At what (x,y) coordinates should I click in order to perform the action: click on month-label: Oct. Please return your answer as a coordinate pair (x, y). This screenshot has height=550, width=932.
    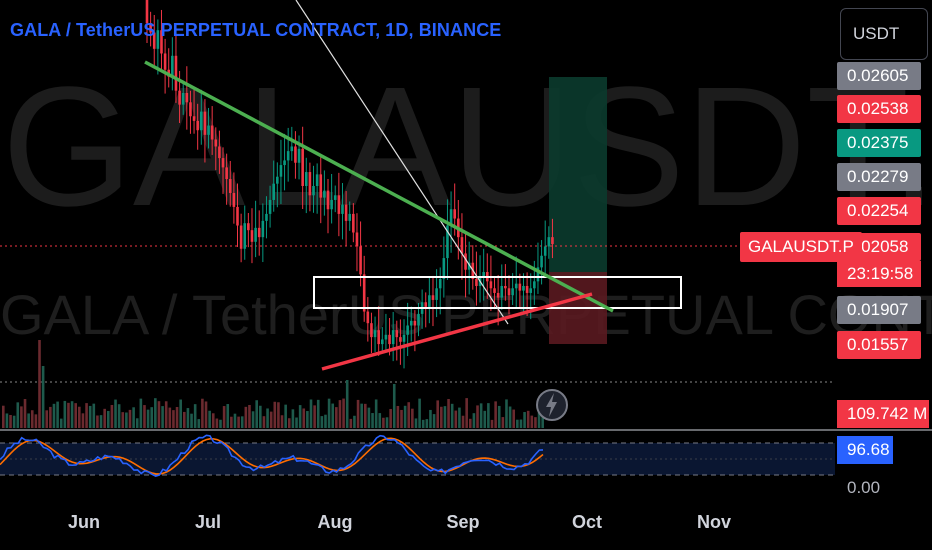
    Looking at the image, I should click on (587, 522).